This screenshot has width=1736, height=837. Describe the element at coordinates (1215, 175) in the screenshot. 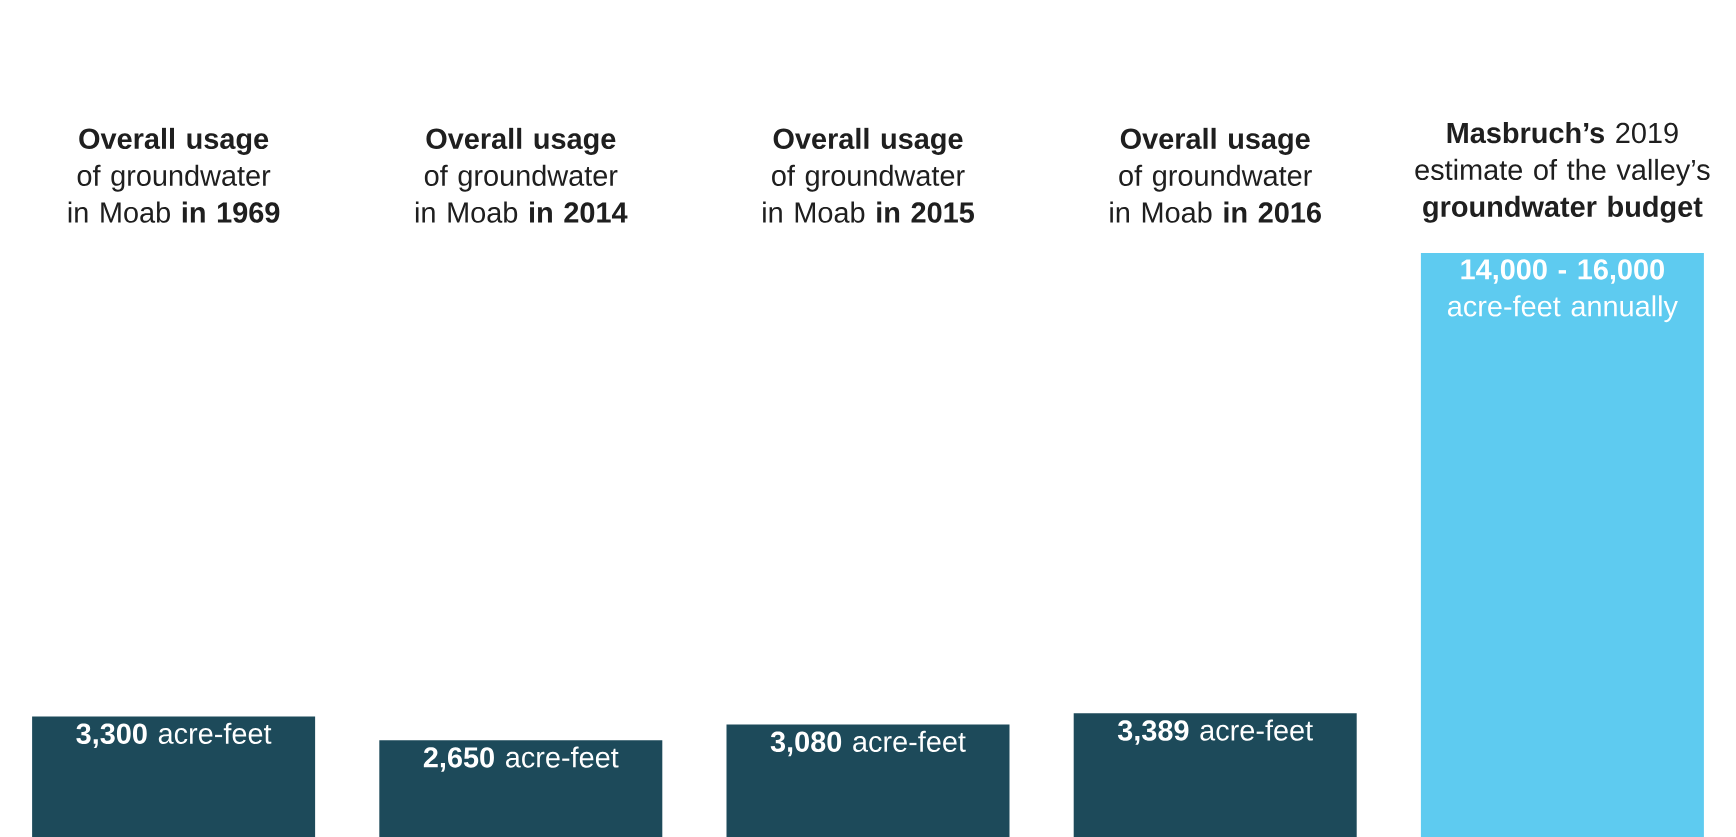

I see `x-tick-label: Overall usage of groundwater in Moab in 2016` at that location.